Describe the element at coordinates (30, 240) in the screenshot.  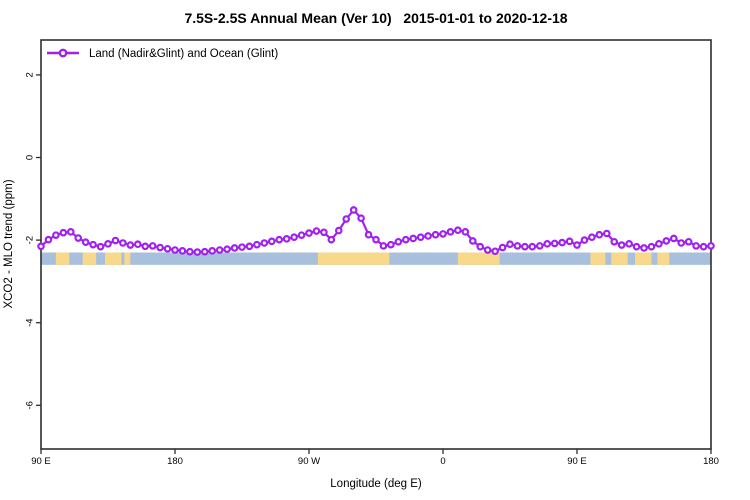
I see `y-tick-label: -2` at that location.